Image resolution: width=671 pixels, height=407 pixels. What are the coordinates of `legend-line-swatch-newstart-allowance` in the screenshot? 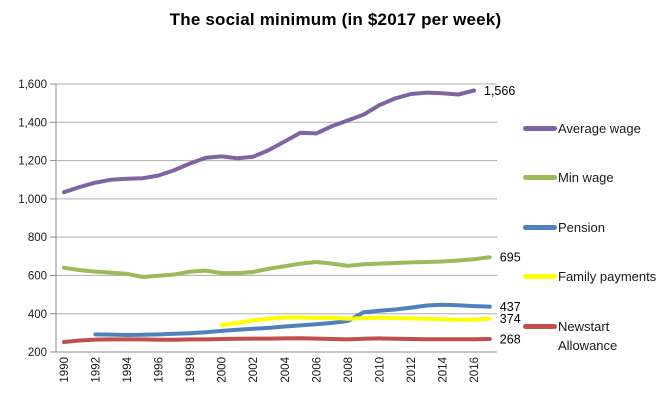 It's located at (540, 326).